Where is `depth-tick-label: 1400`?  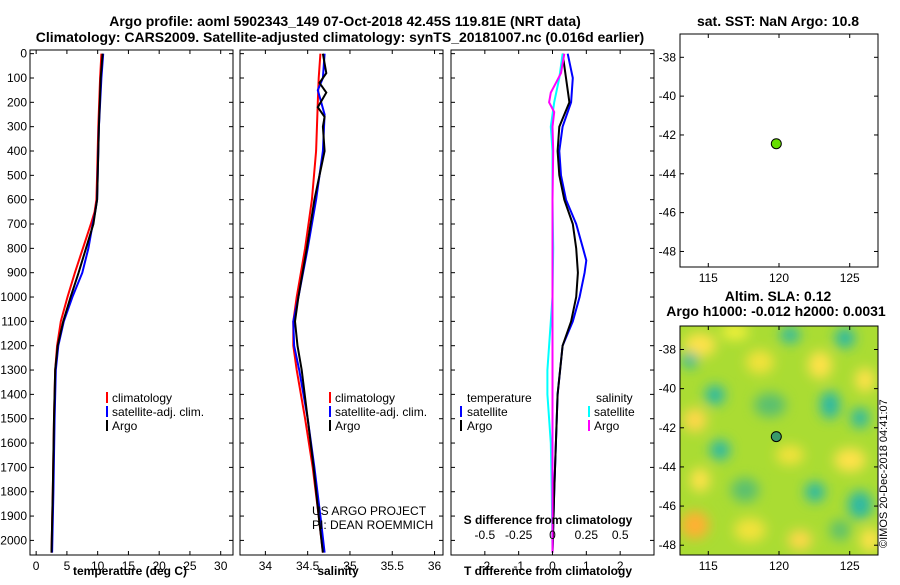
depth-tick-label: 1400 is located at coordinates (13, 394).